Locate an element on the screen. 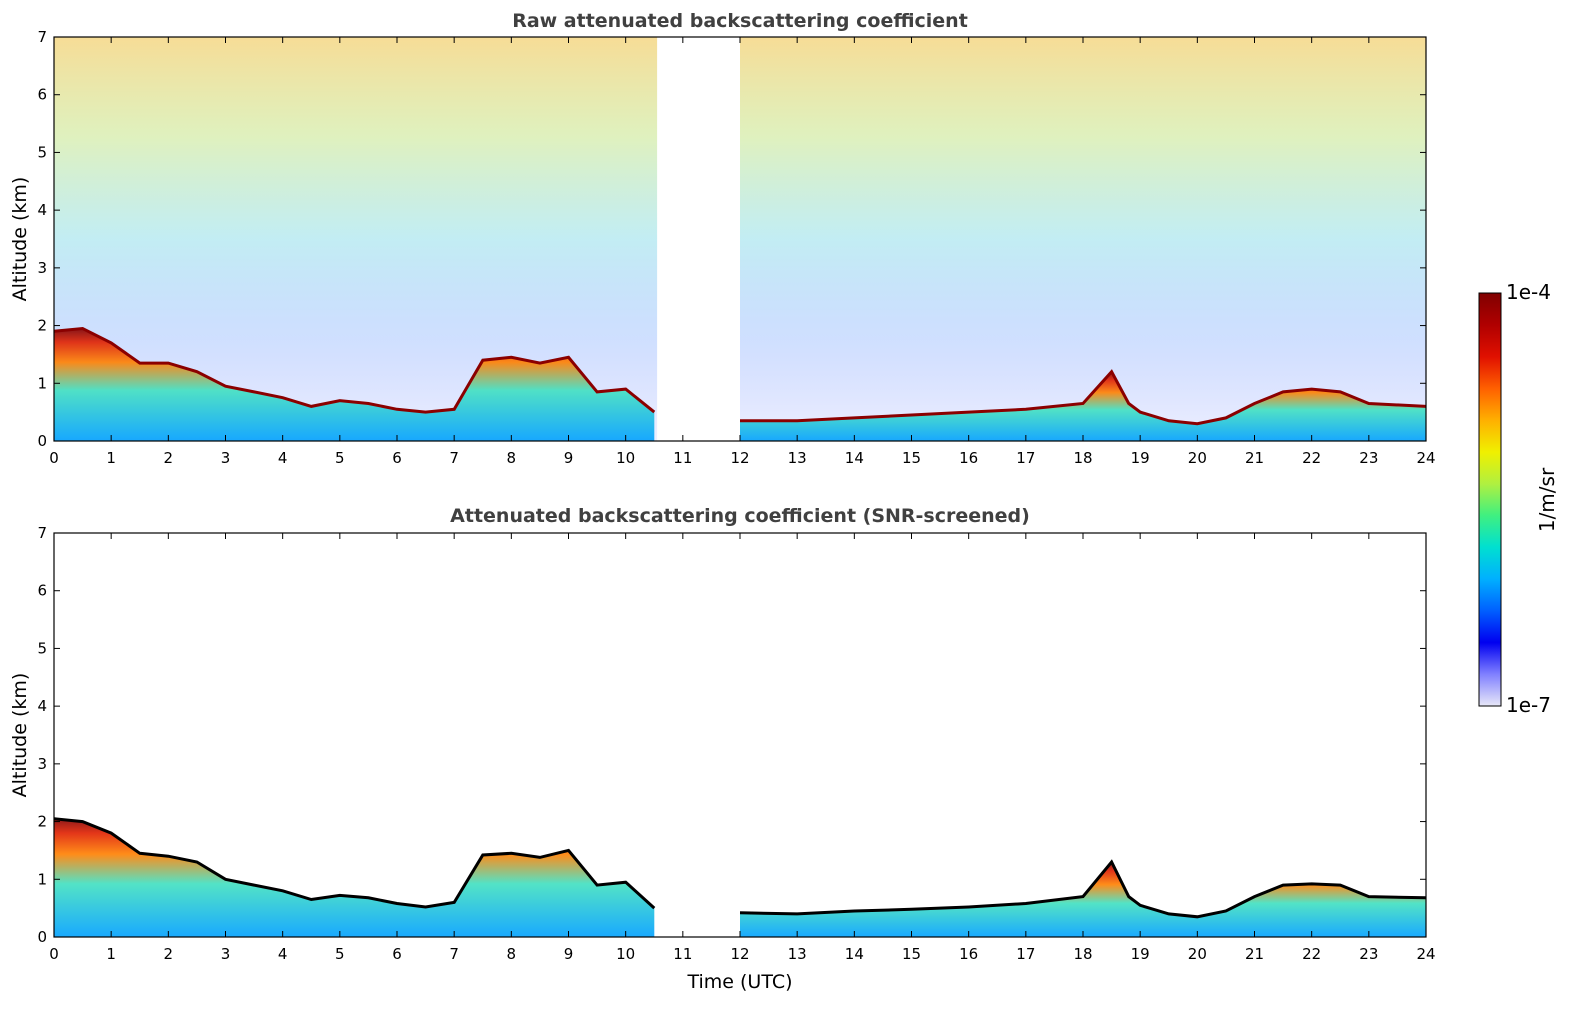 The image size is (1595, 1020). colorbar: 1e-4 1e-7 1/m/sr is located at coordinates (1518, 498).